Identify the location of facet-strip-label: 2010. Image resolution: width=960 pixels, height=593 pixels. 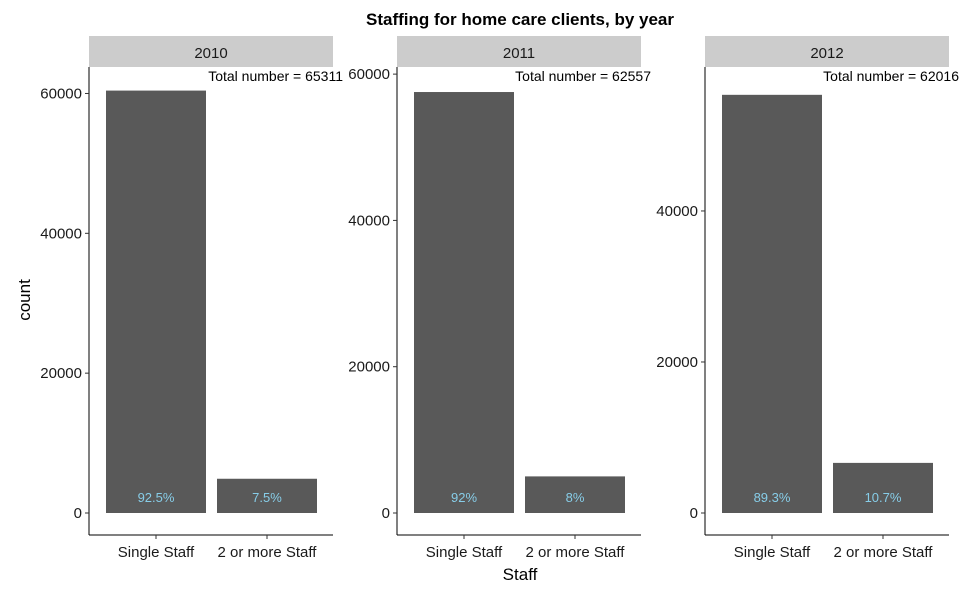
(210, 53).